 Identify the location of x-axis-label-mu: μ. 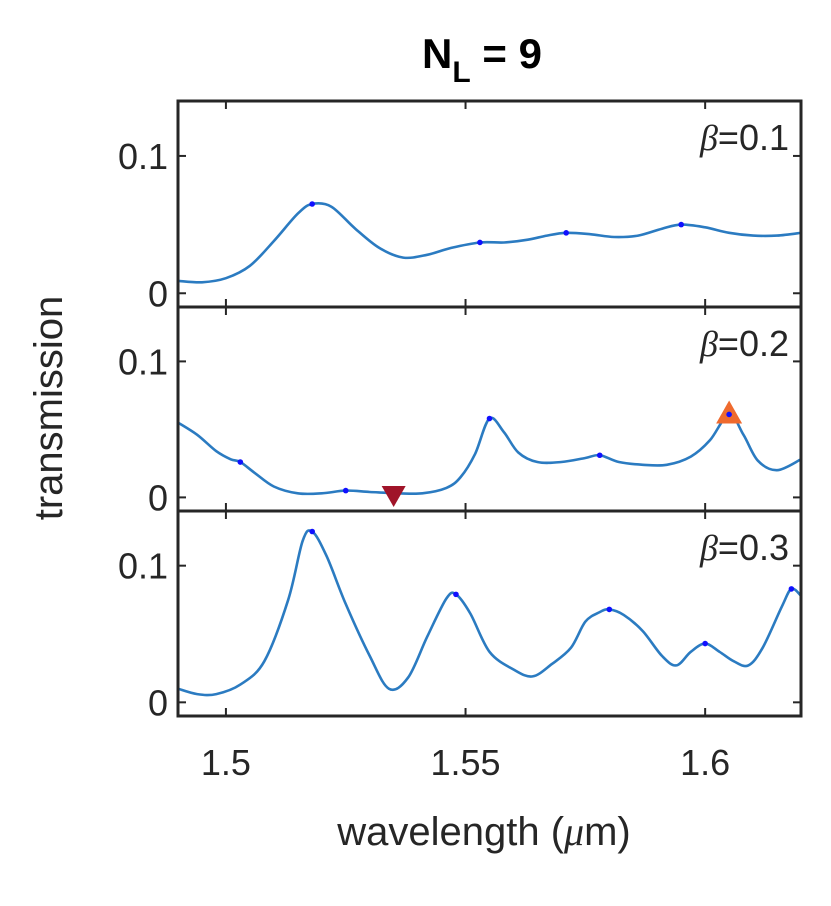
(573, 831).